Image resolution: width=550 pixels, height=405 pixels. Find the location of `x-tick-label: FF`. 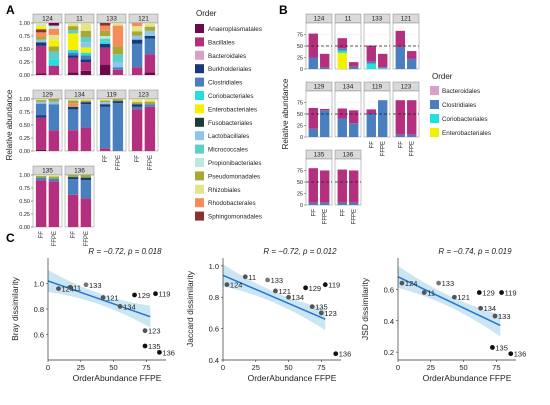

x-tick-label: FF is located at coordinates (314, 213).